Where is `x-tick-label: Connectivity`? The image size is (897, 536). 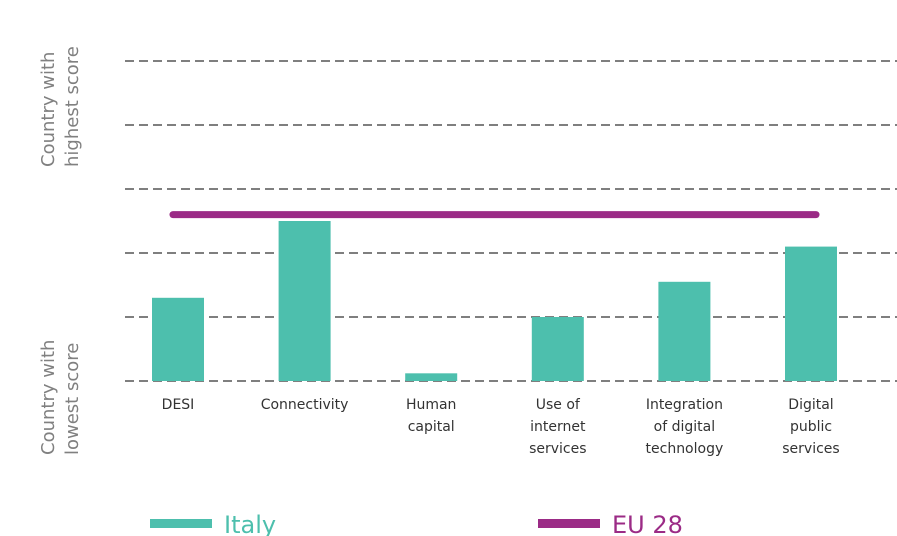
x-tick-label: Connectivity is located at coordinates (305, 405).